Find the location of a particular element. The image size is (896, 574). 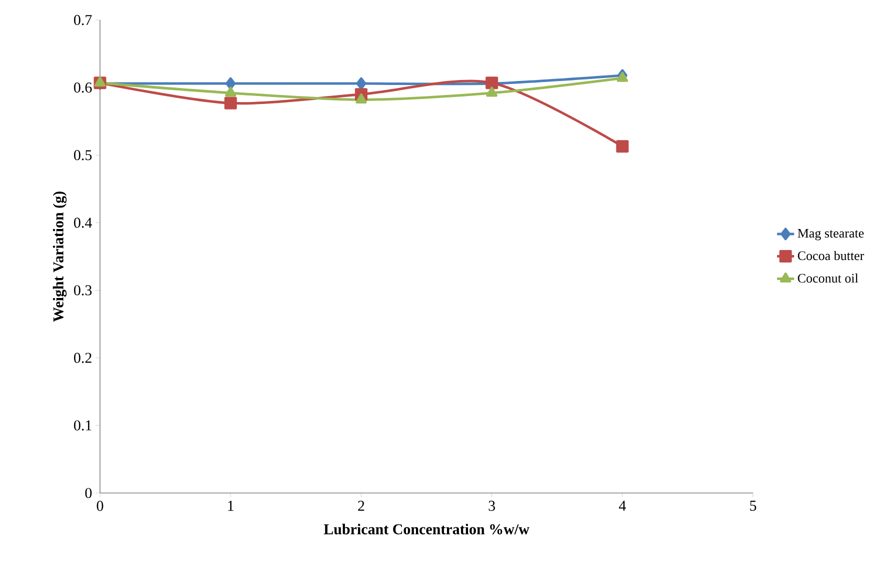

y-tick-label: 0.5 is located at coordinates (83, 155).